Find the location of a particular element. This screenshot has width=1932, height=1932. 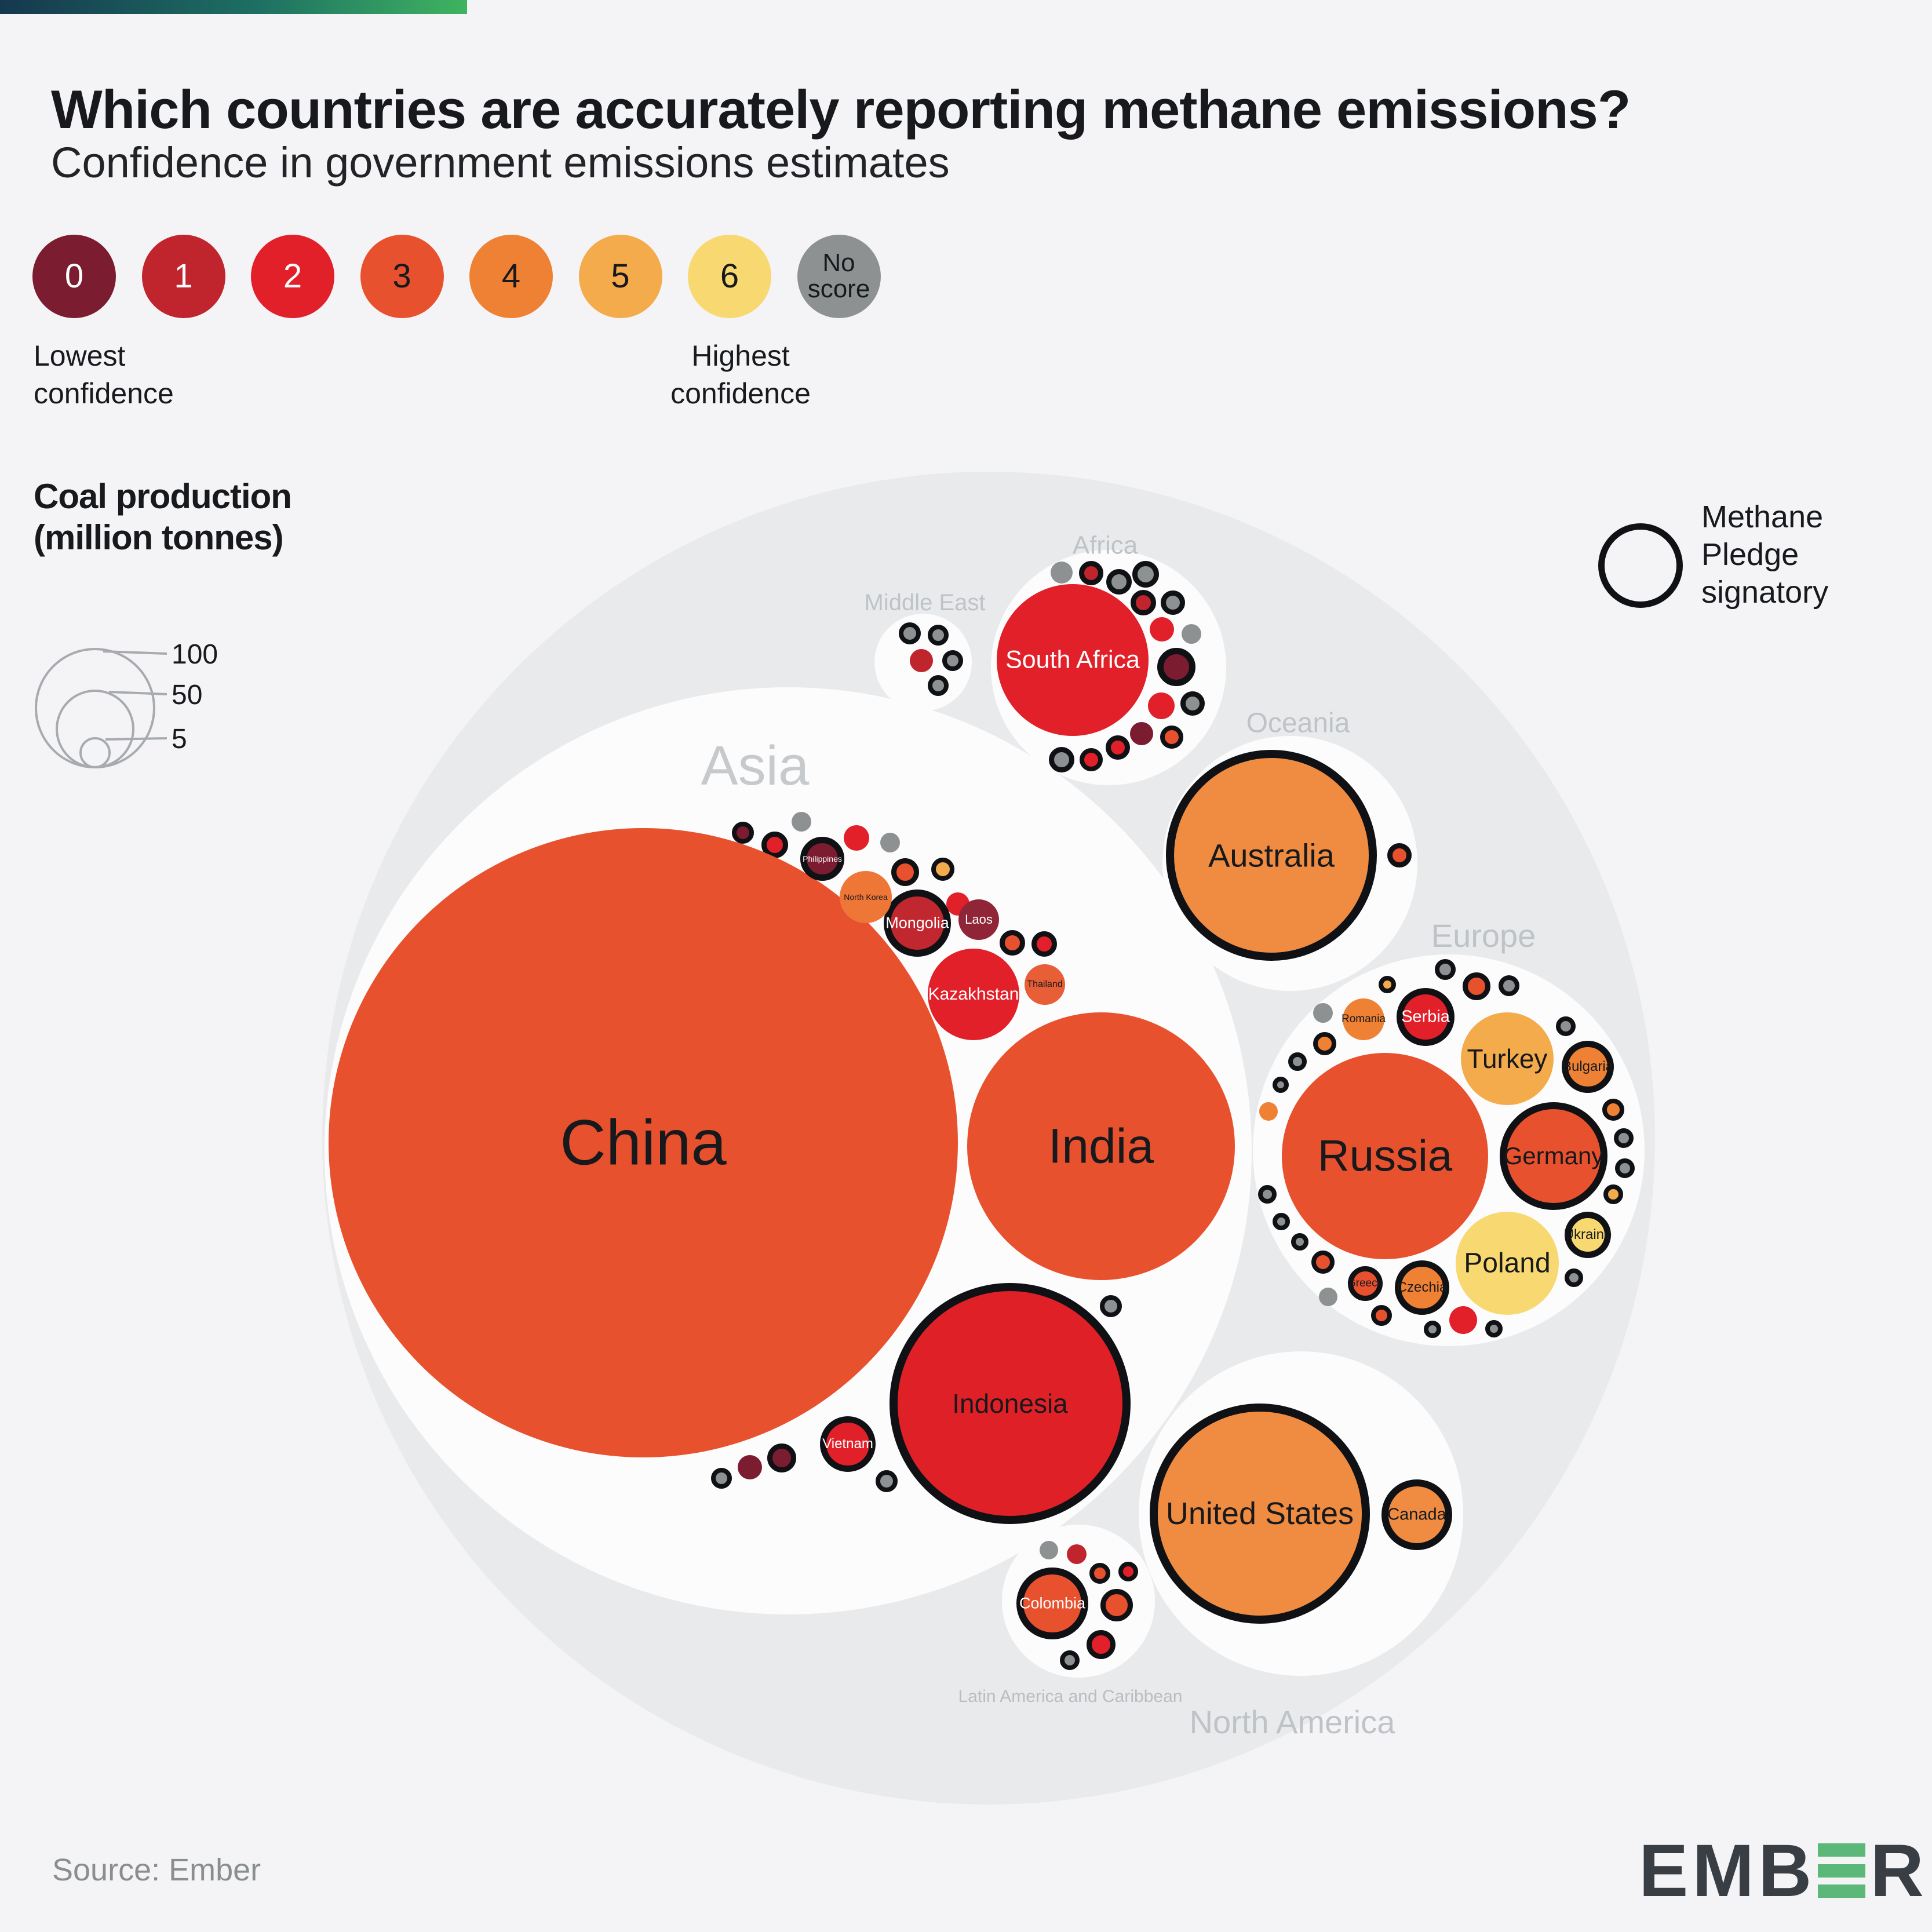

bubble-united-states: United States is located at coordinates (1260, 1514).